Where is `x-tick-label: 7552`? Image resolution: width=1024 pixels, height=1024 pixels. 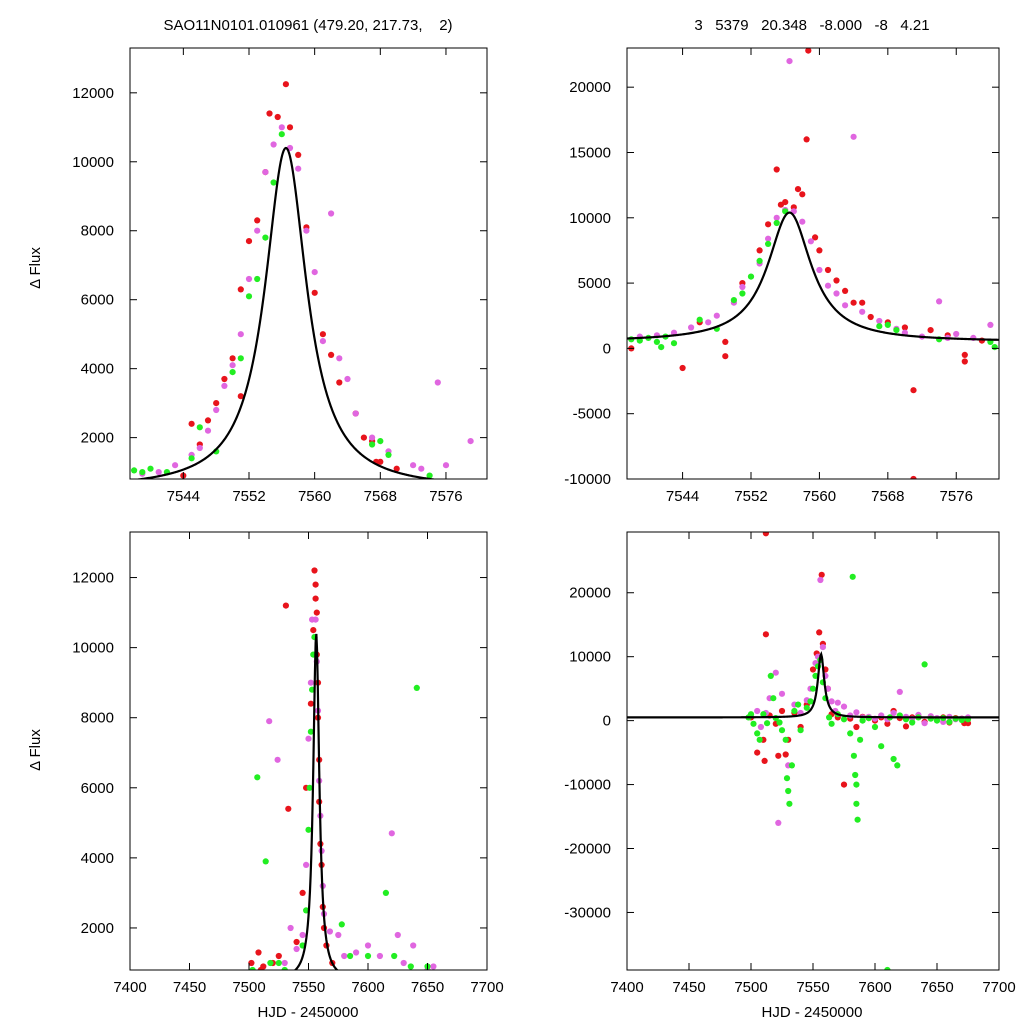 x-tick-label: 7552 is located at coordinates (248, 496).